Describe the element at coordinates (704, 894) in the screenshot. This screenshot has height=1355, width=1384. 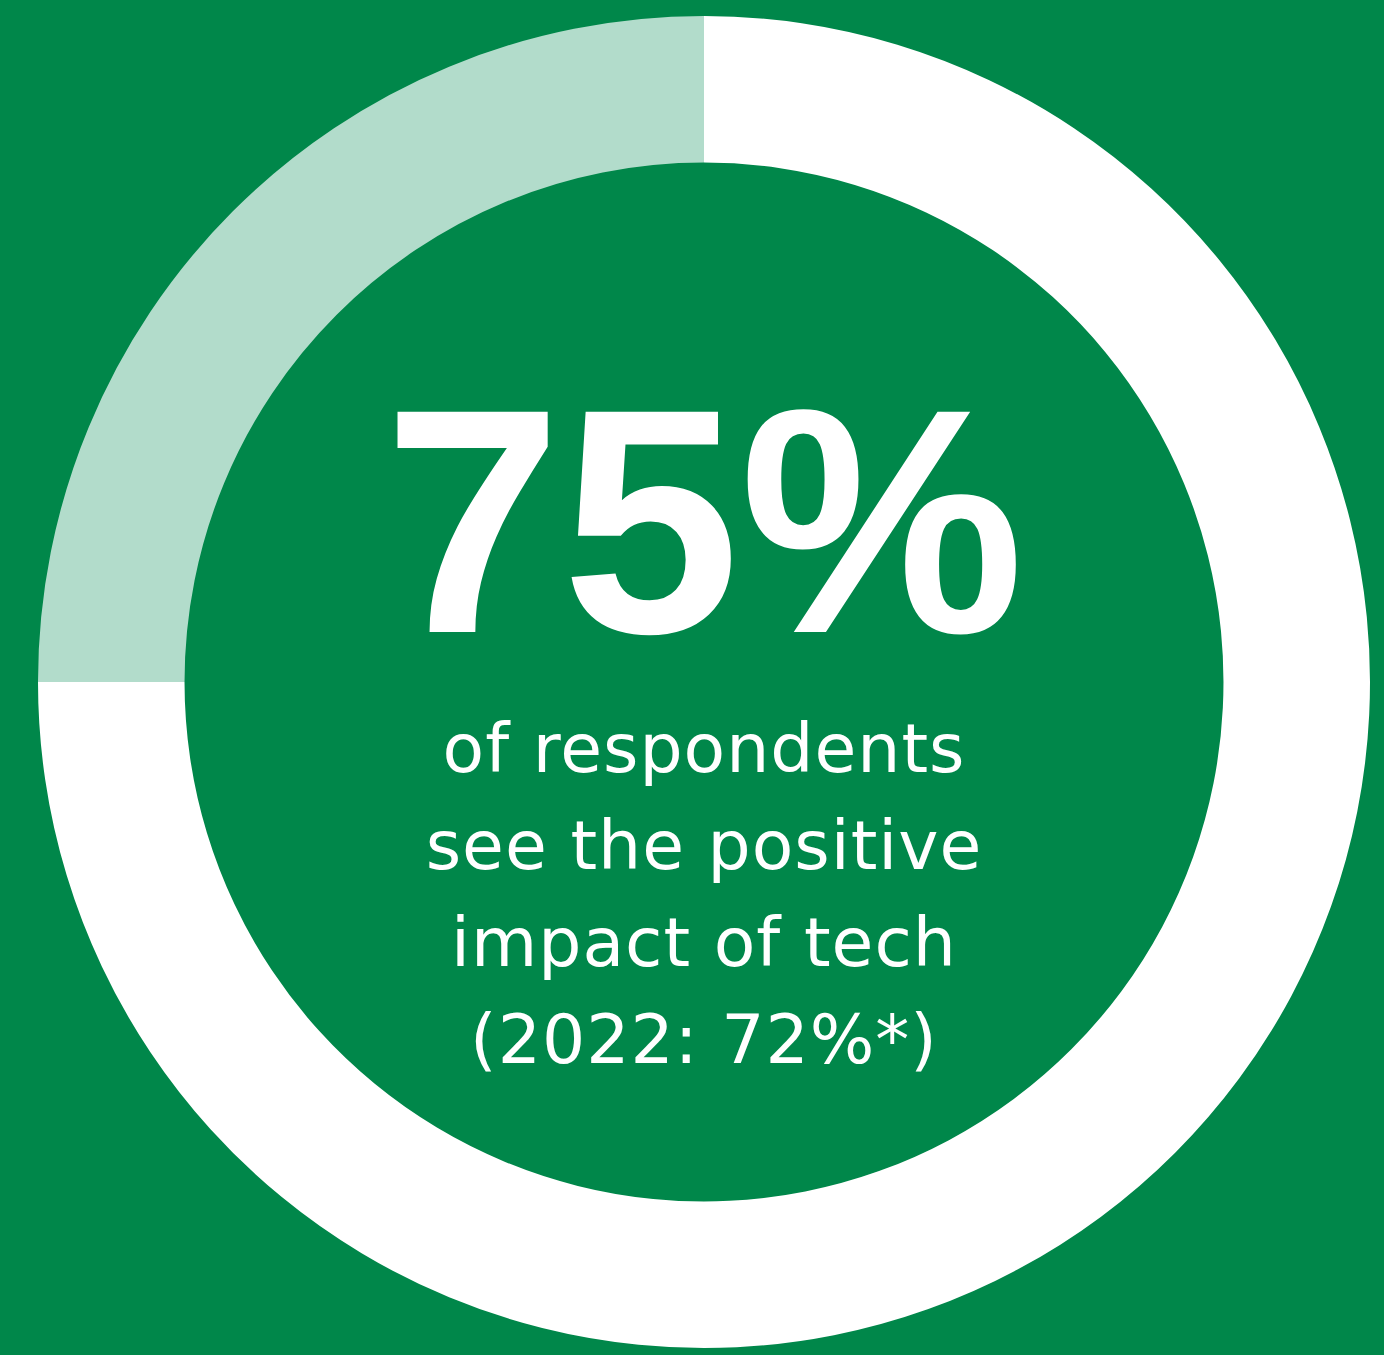
I see `text: of respondents see the positive impact of tech (2022: 72%*)` at that location.